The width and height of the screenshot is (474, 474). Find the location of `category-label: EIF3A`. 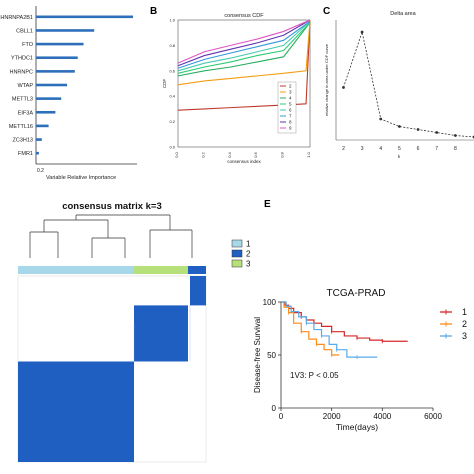

category-label: EIF3A is located at coordinates (26, 113).